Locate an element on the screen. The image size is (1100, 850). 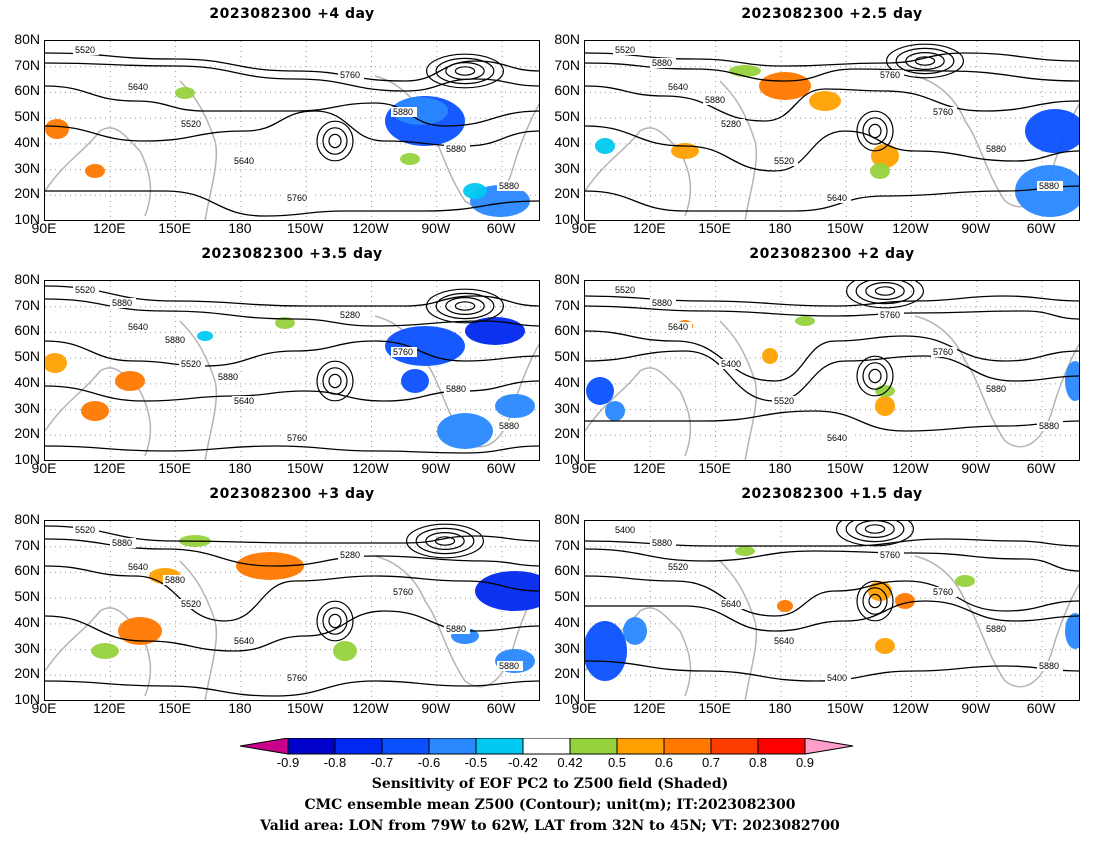
colorbar-left-arrow is located at coordinates (264, 746).